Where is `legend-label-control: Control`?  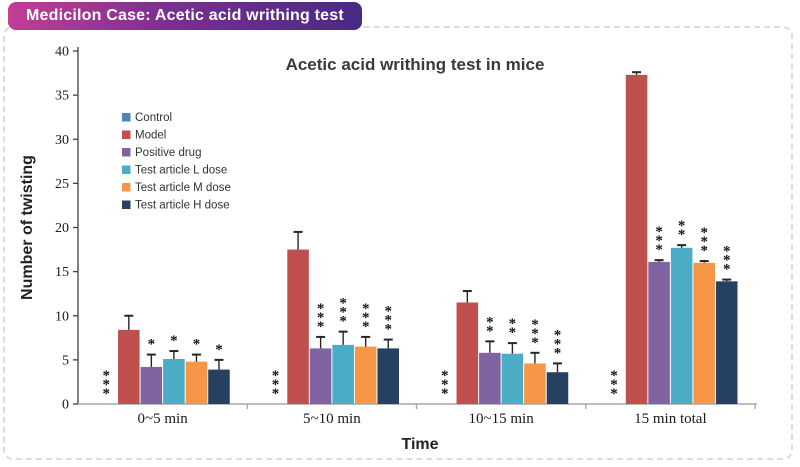
legend-label-control: Control is located at coordinates (153, 118).